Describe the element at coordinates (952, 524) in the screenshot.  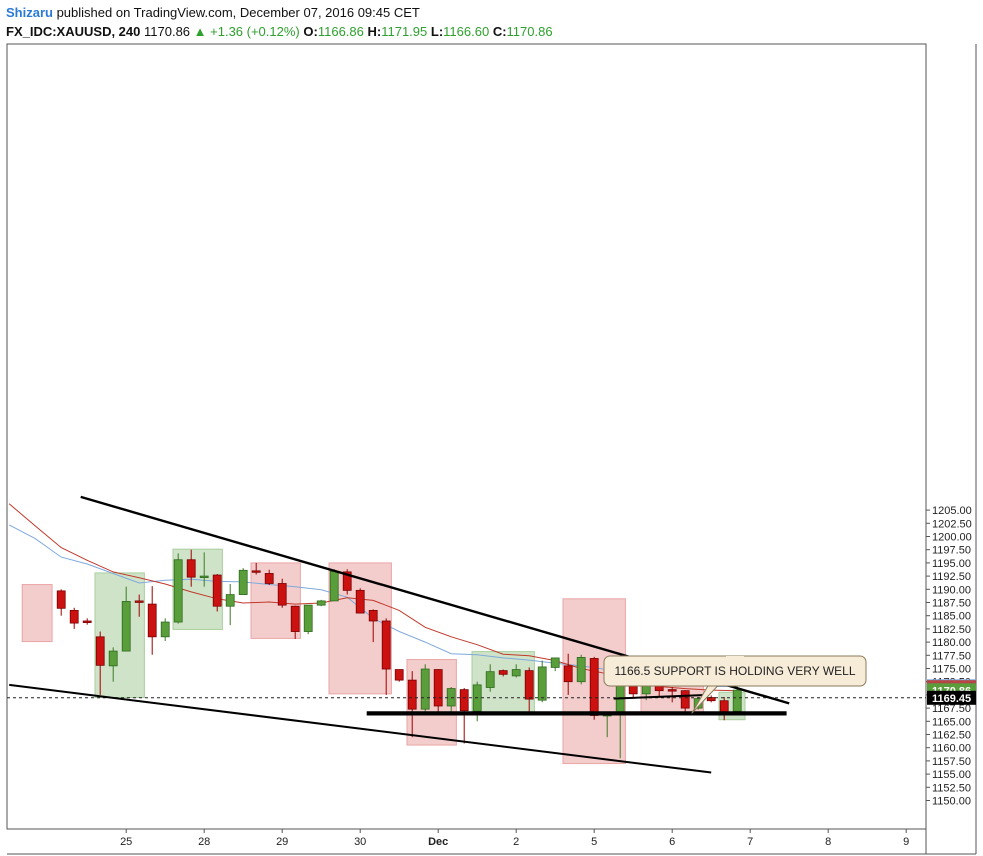
I see `price-tick-label: 1202.50` at that location.